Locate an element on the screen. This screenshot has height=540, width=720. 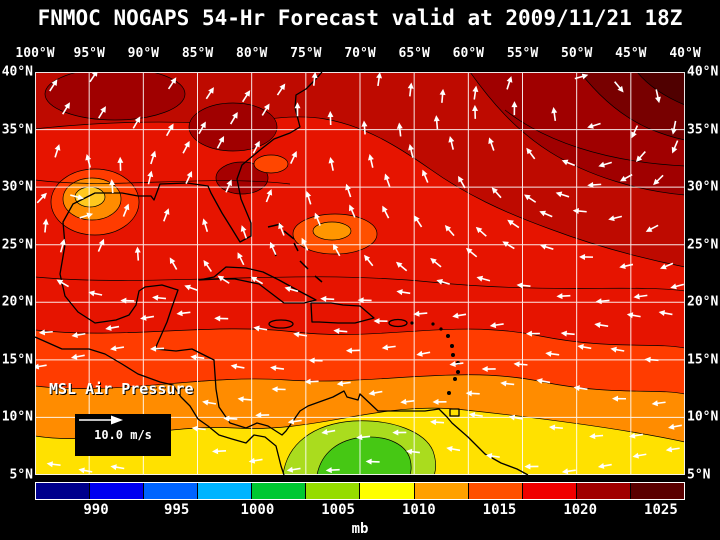
wind-arrow-icon is located at coordinates (101, 420).